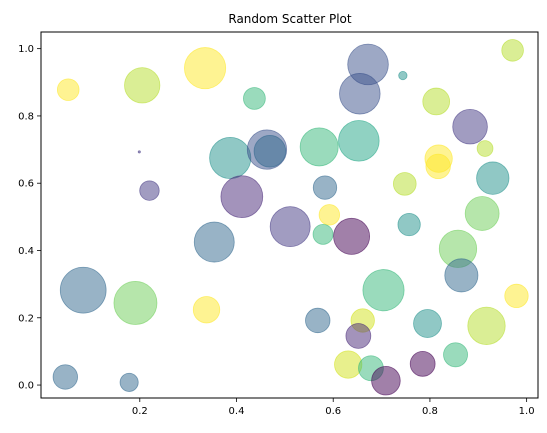 The width and height of the screenshot is (547, 433). What do you see at coordinates (430, 411) in the screenshot?
I see `x-tick-label: 0.8` at bounding box center [430, 411].